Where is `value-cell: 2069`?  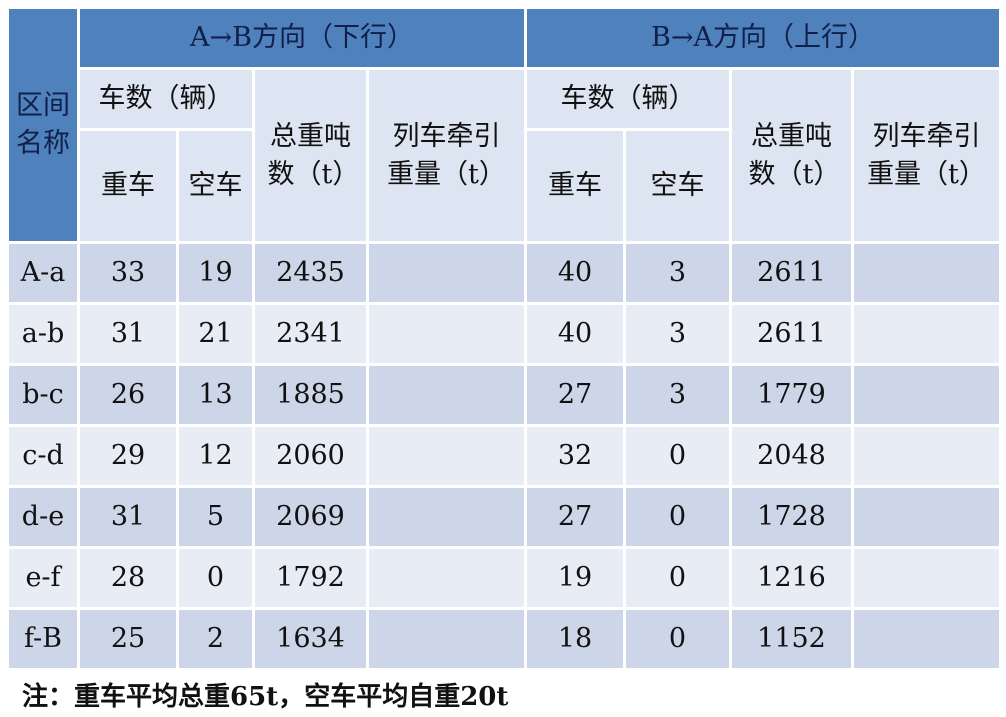 value-cell: 2069 is located at coordinates (310, 517).